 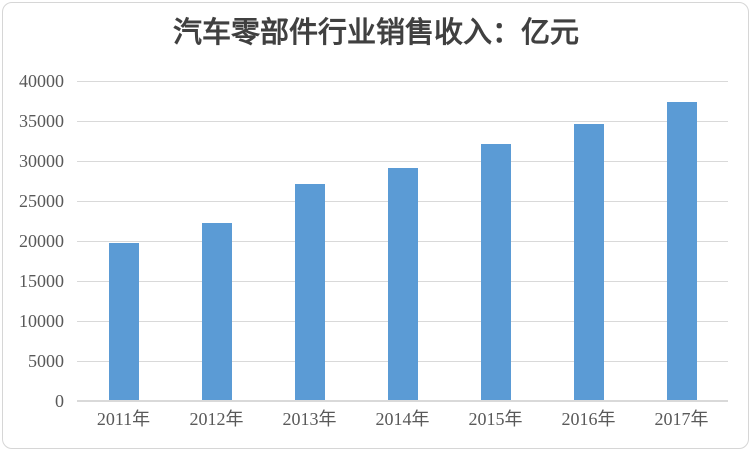 I want to click on x-tick-label-2011年: 2011年, so click(x=123, y=419).